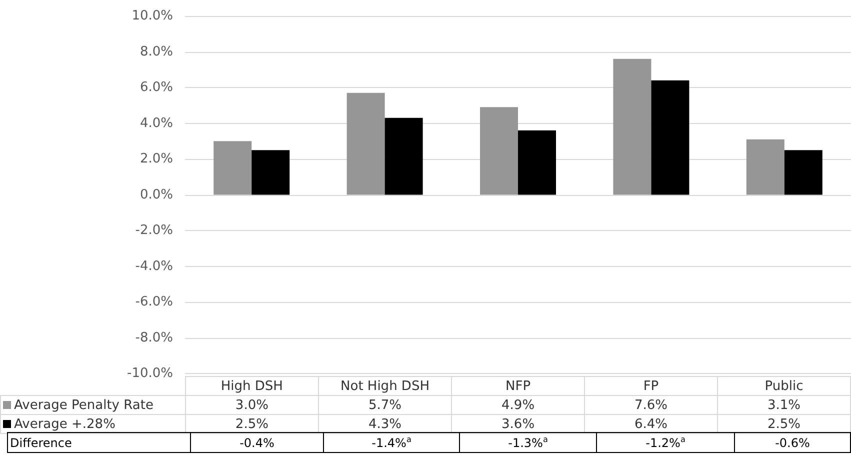 The image size is (851, 455). I want to click on data-label: 4.3%, so click(385, 424).